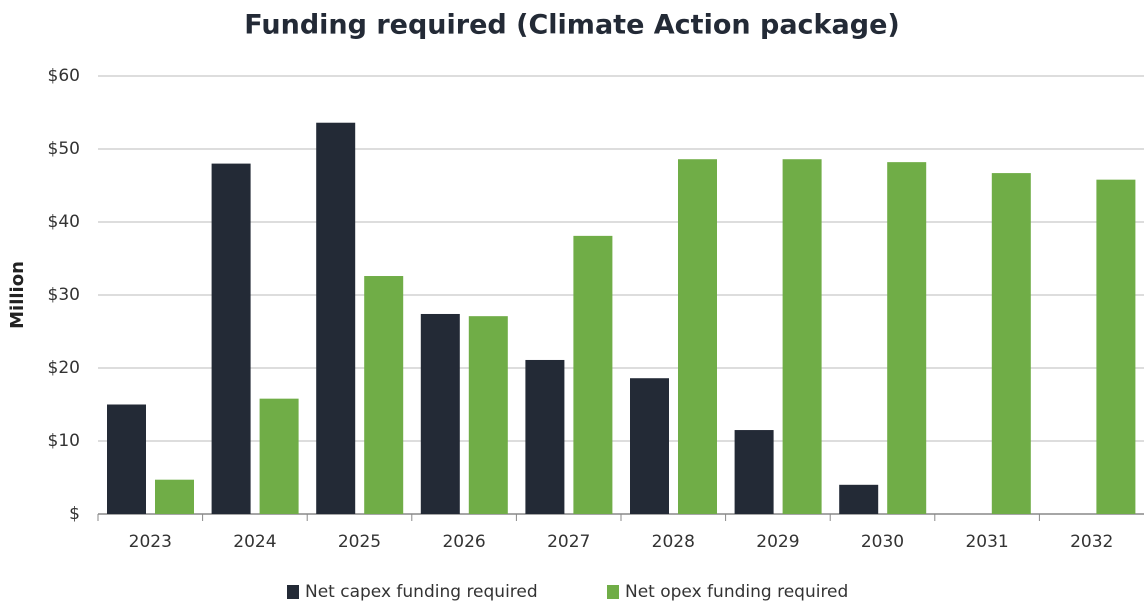 The width and height of the screenshot is (1144, 605). What do you see at coordinates (64, 76) in the screenshot?
I see `y-tick-label: $60` at bounding box center [64, 76].